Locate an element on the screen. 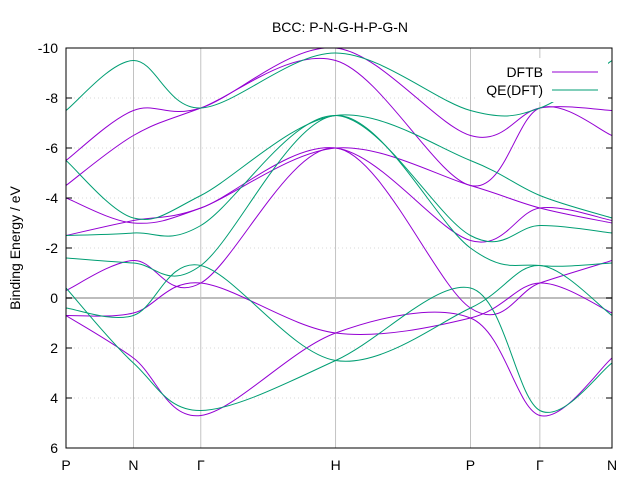 The width and height of the screenshot is (640, 480). y-tick-label: 2 is located at coordinates (54, 348).